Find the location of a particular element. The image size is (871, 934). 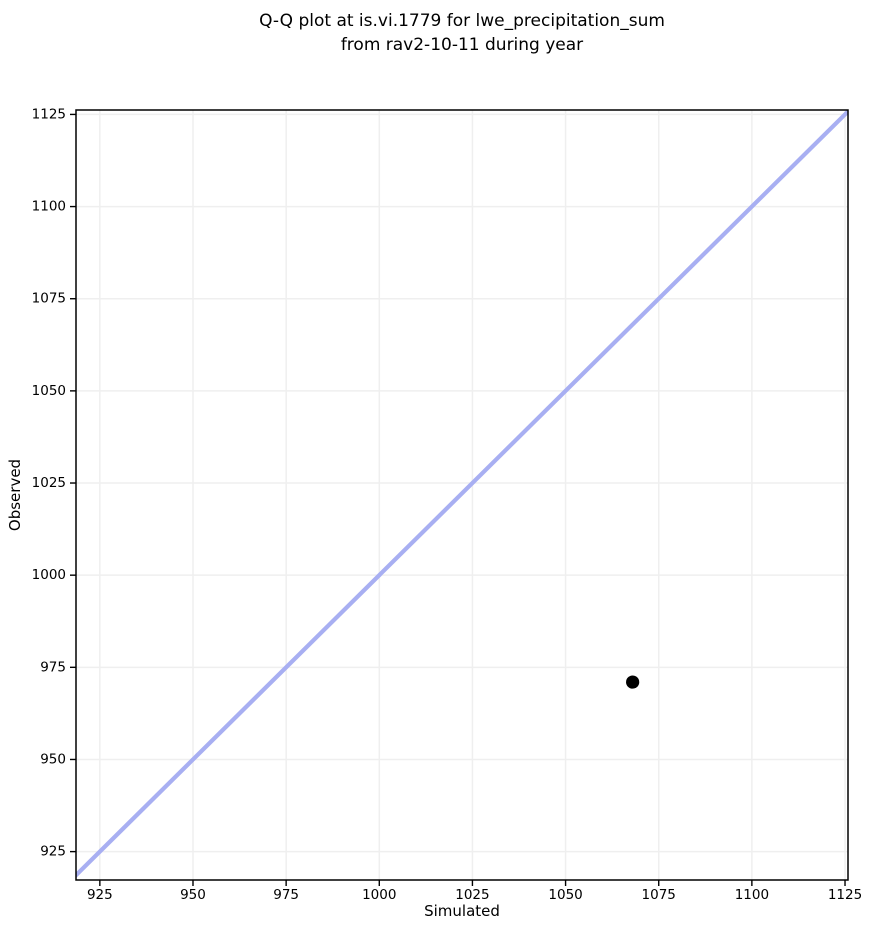

x-tick-label: 1025 is located at coordinates (472, 895).